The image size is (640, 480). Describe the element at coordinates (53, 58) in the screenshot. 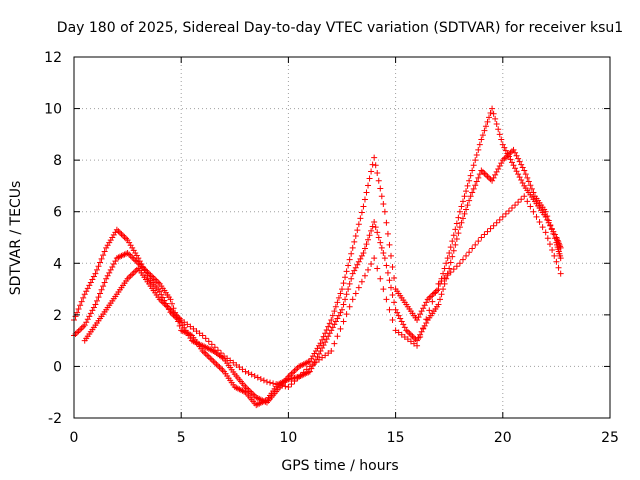

I see `y-tick-label: 12` at that location.